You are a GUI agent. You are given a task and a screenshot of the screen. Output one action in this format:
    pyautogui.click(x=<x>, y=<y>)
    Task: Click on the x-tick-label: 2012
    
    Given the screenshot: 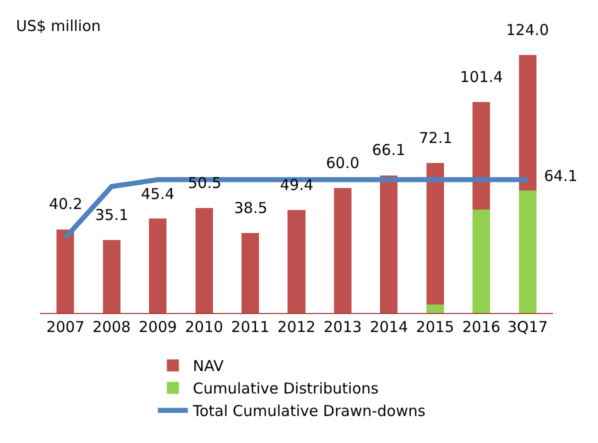 What is the action you would take?
    pyautogui.click(x=296, y=327)
    